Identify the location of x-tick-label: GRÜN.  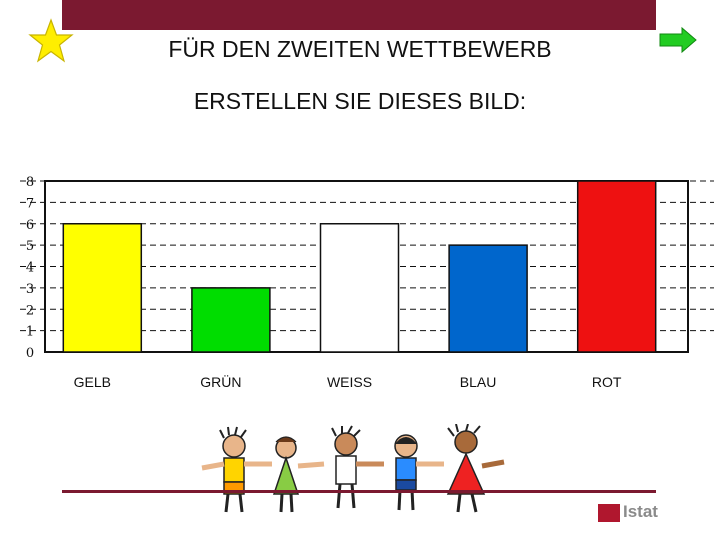
(220, 381).